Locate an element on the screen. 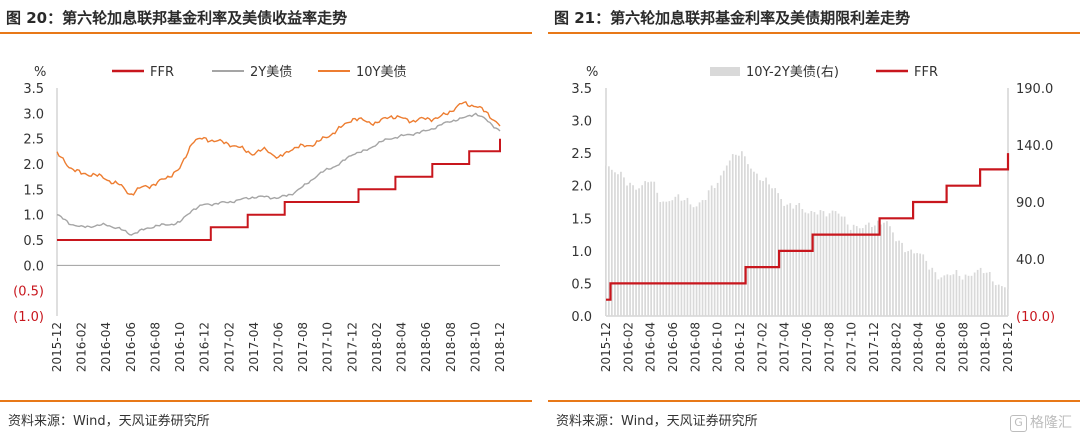  right-x-tick-label: 2017-06 is located at coordinates (807, 347).